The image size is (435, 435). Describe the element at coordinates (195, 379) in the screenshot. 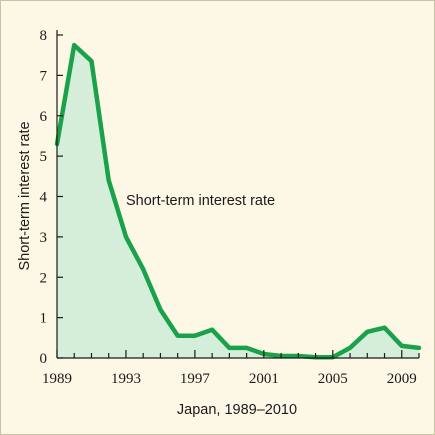

I see `x-tick-label: 1997` at that location.